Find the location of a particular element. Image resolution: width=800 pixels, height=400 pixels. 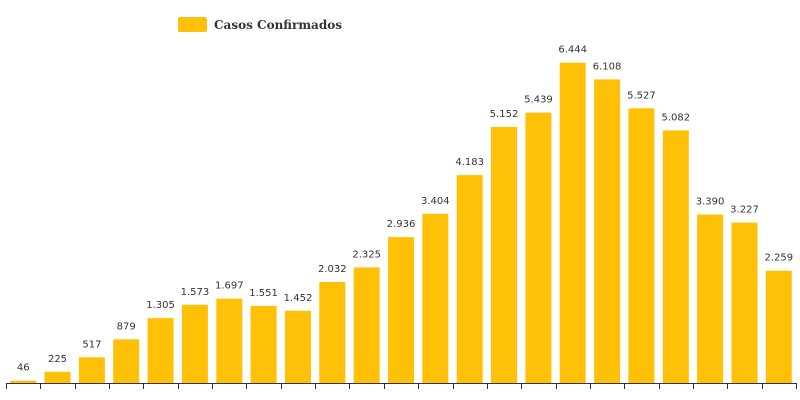

bar-value-label: 3.227 is located at coordinates (744, 210).